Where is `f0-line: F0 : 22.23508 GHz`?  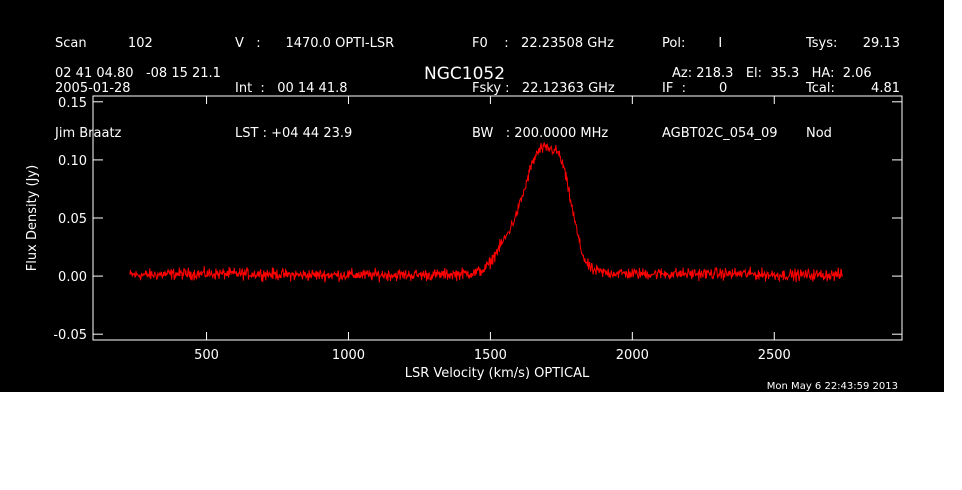
f0-line: F0 : 22.23508 GHz is located at coordinates (543, 43).